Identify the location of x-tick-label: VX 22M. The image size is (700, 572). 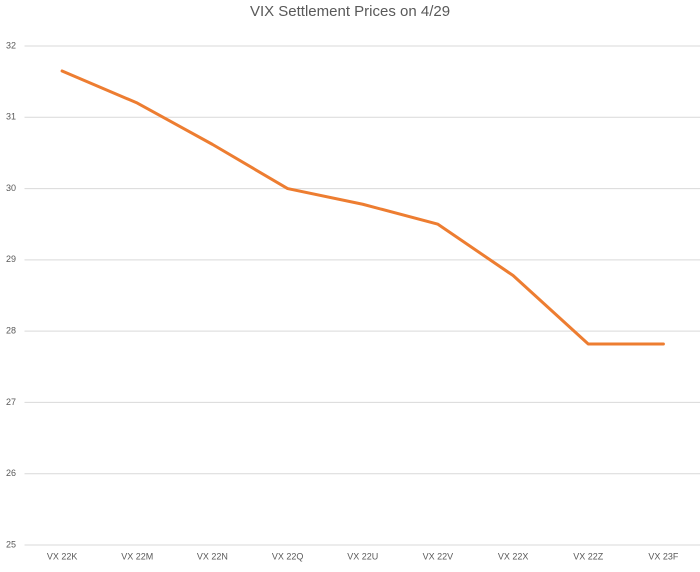
(137, 556).